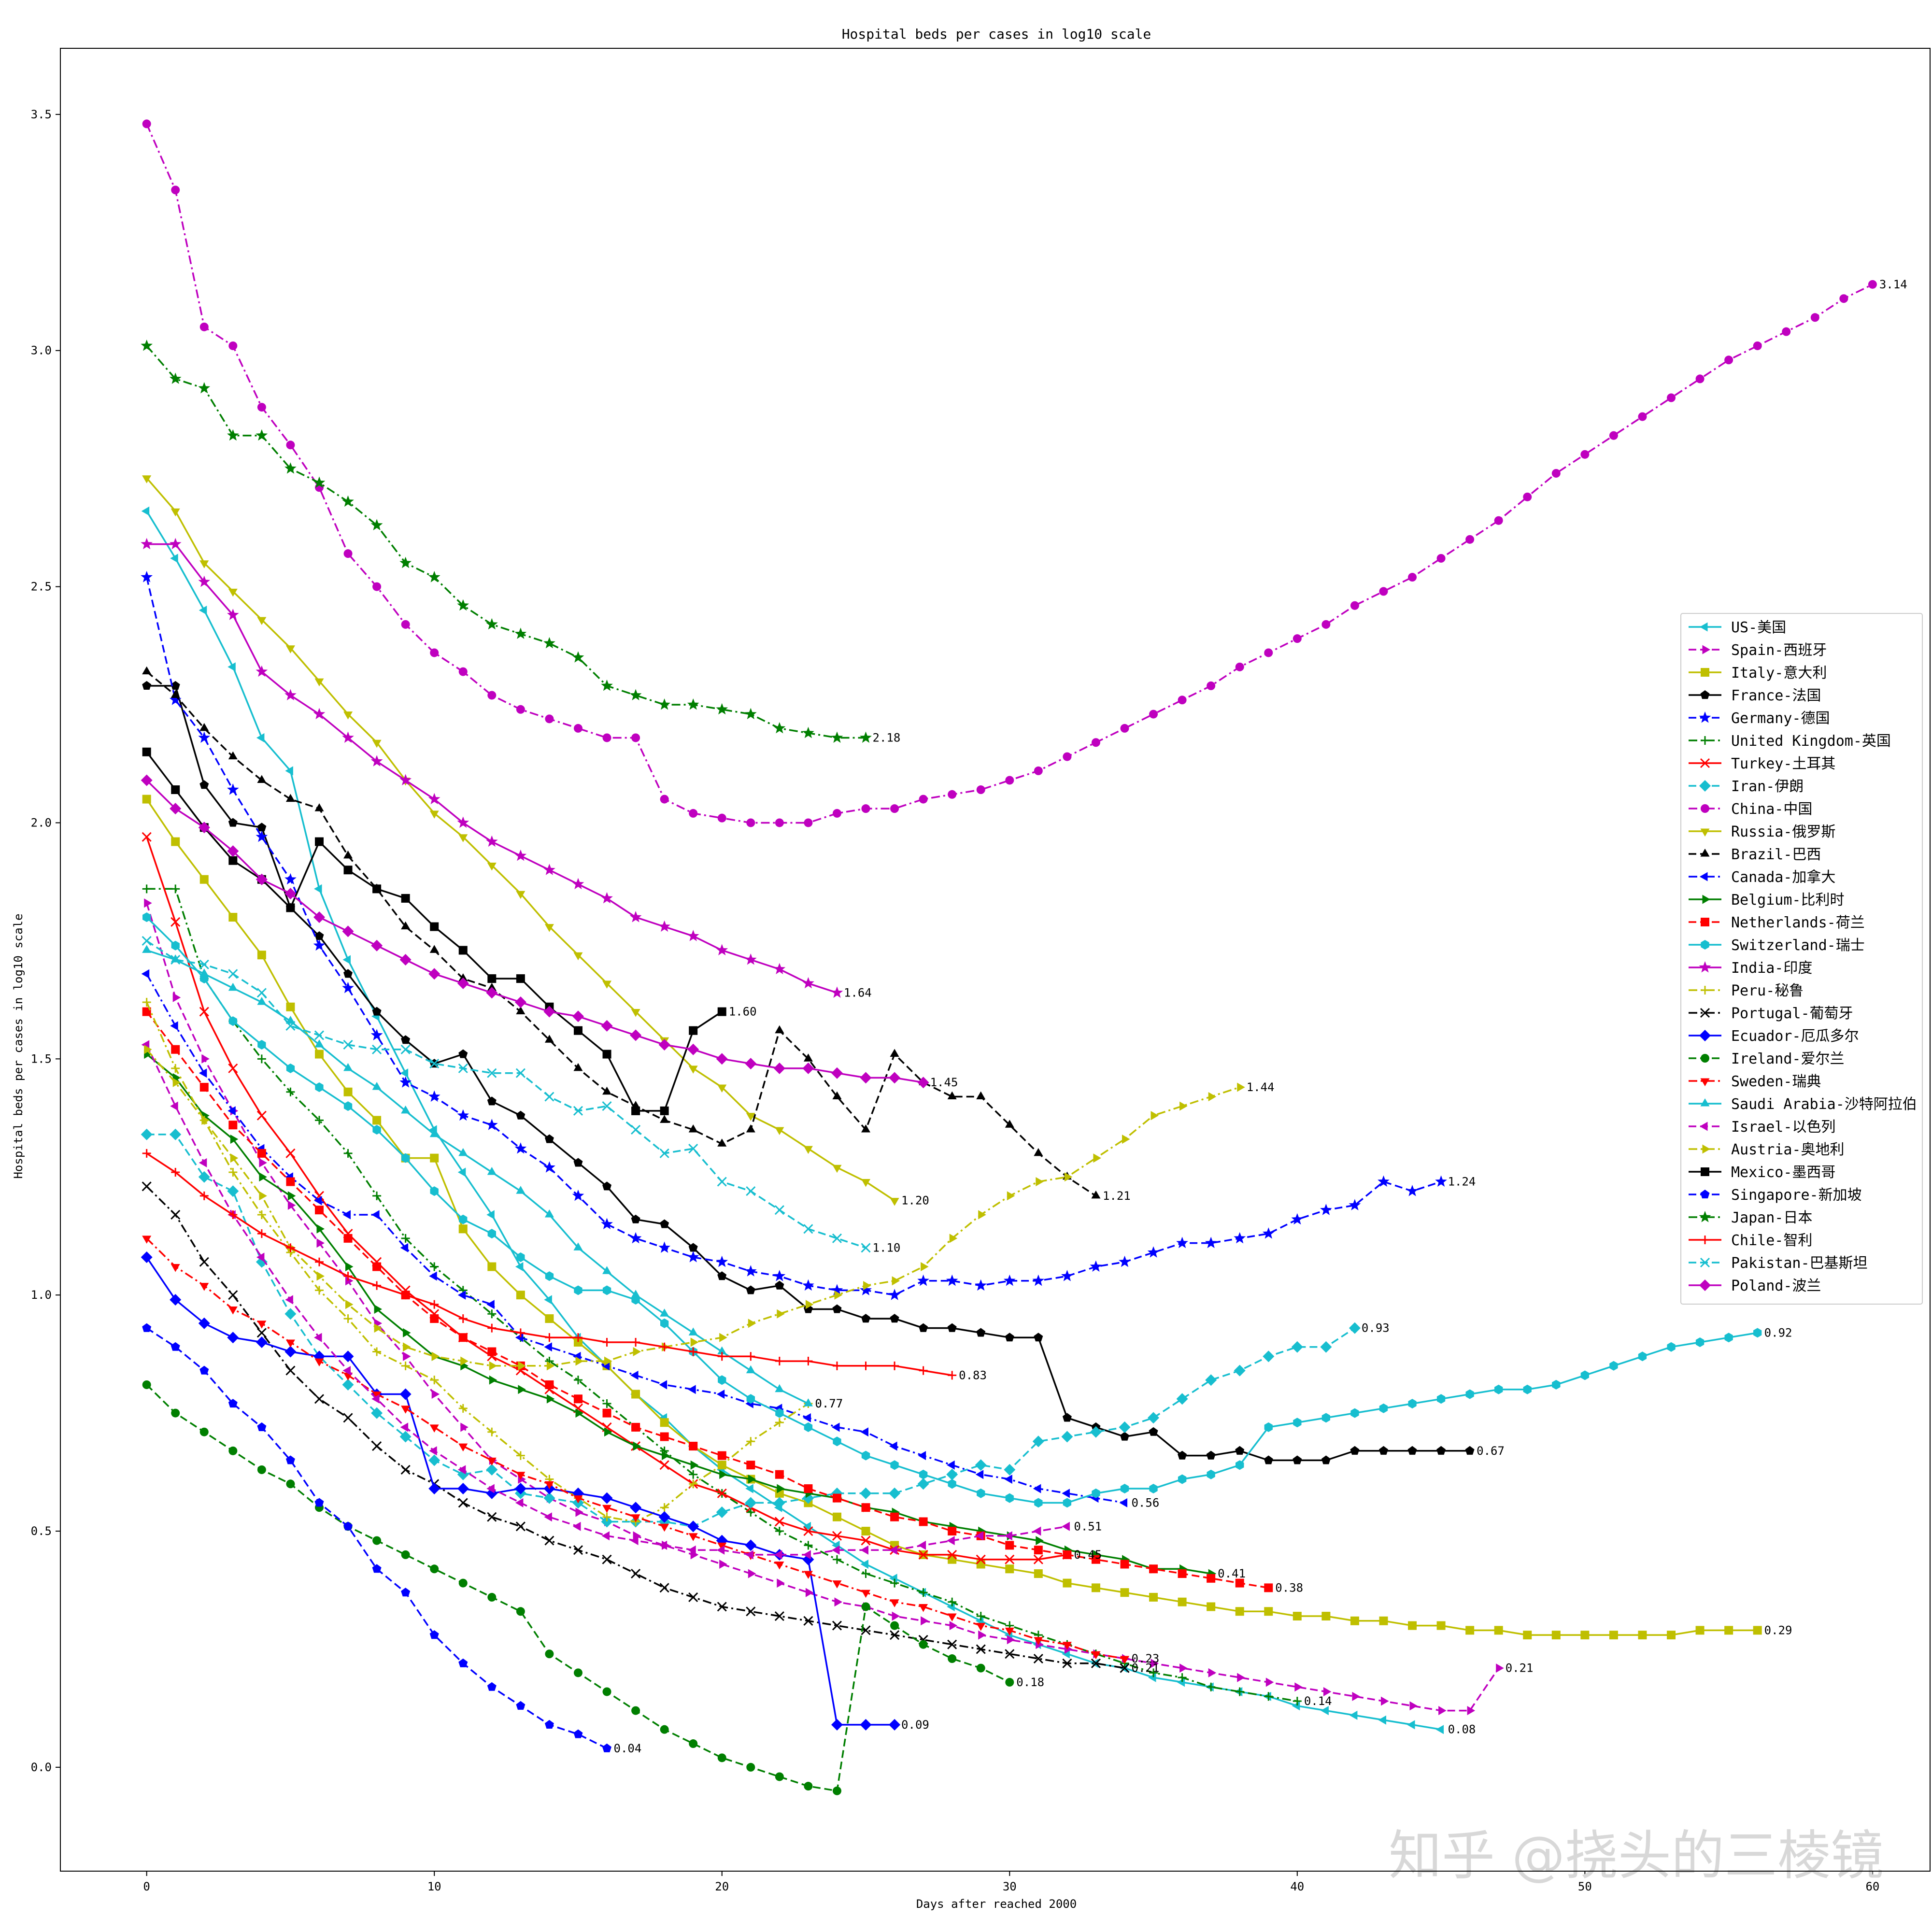 Image resolution: width=1932 pixels, height=1932 pixels. I want to click on end-value-label: 0.67, so click(1491, 1451).